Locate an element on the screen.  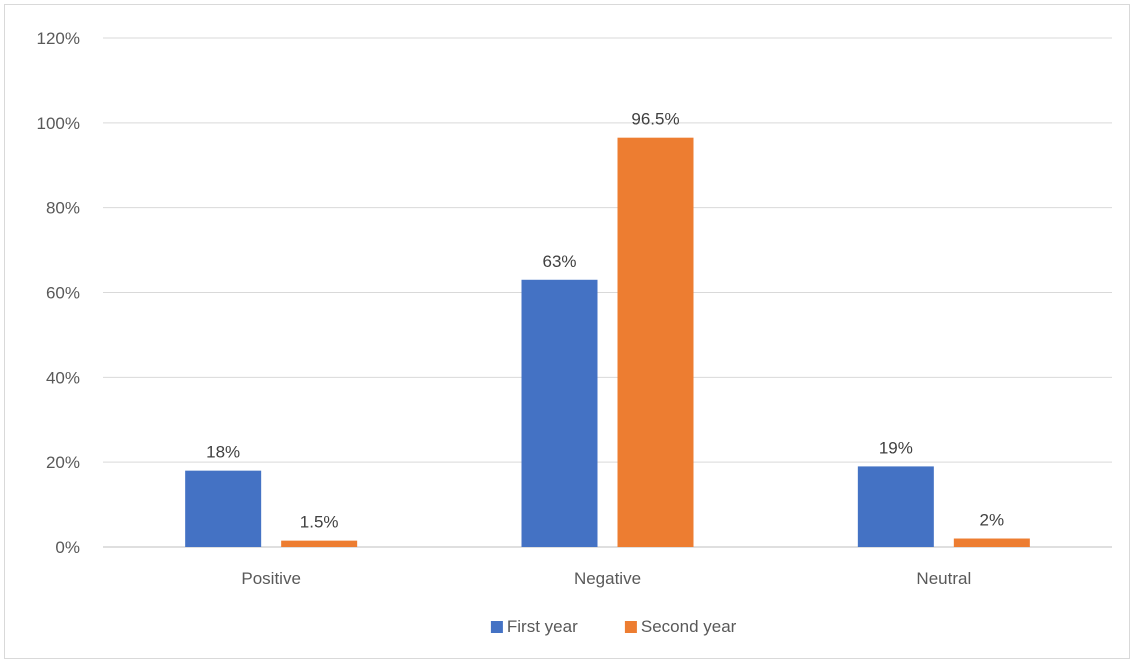
y-tick-label: 120% is located at coordinates (58, 38).